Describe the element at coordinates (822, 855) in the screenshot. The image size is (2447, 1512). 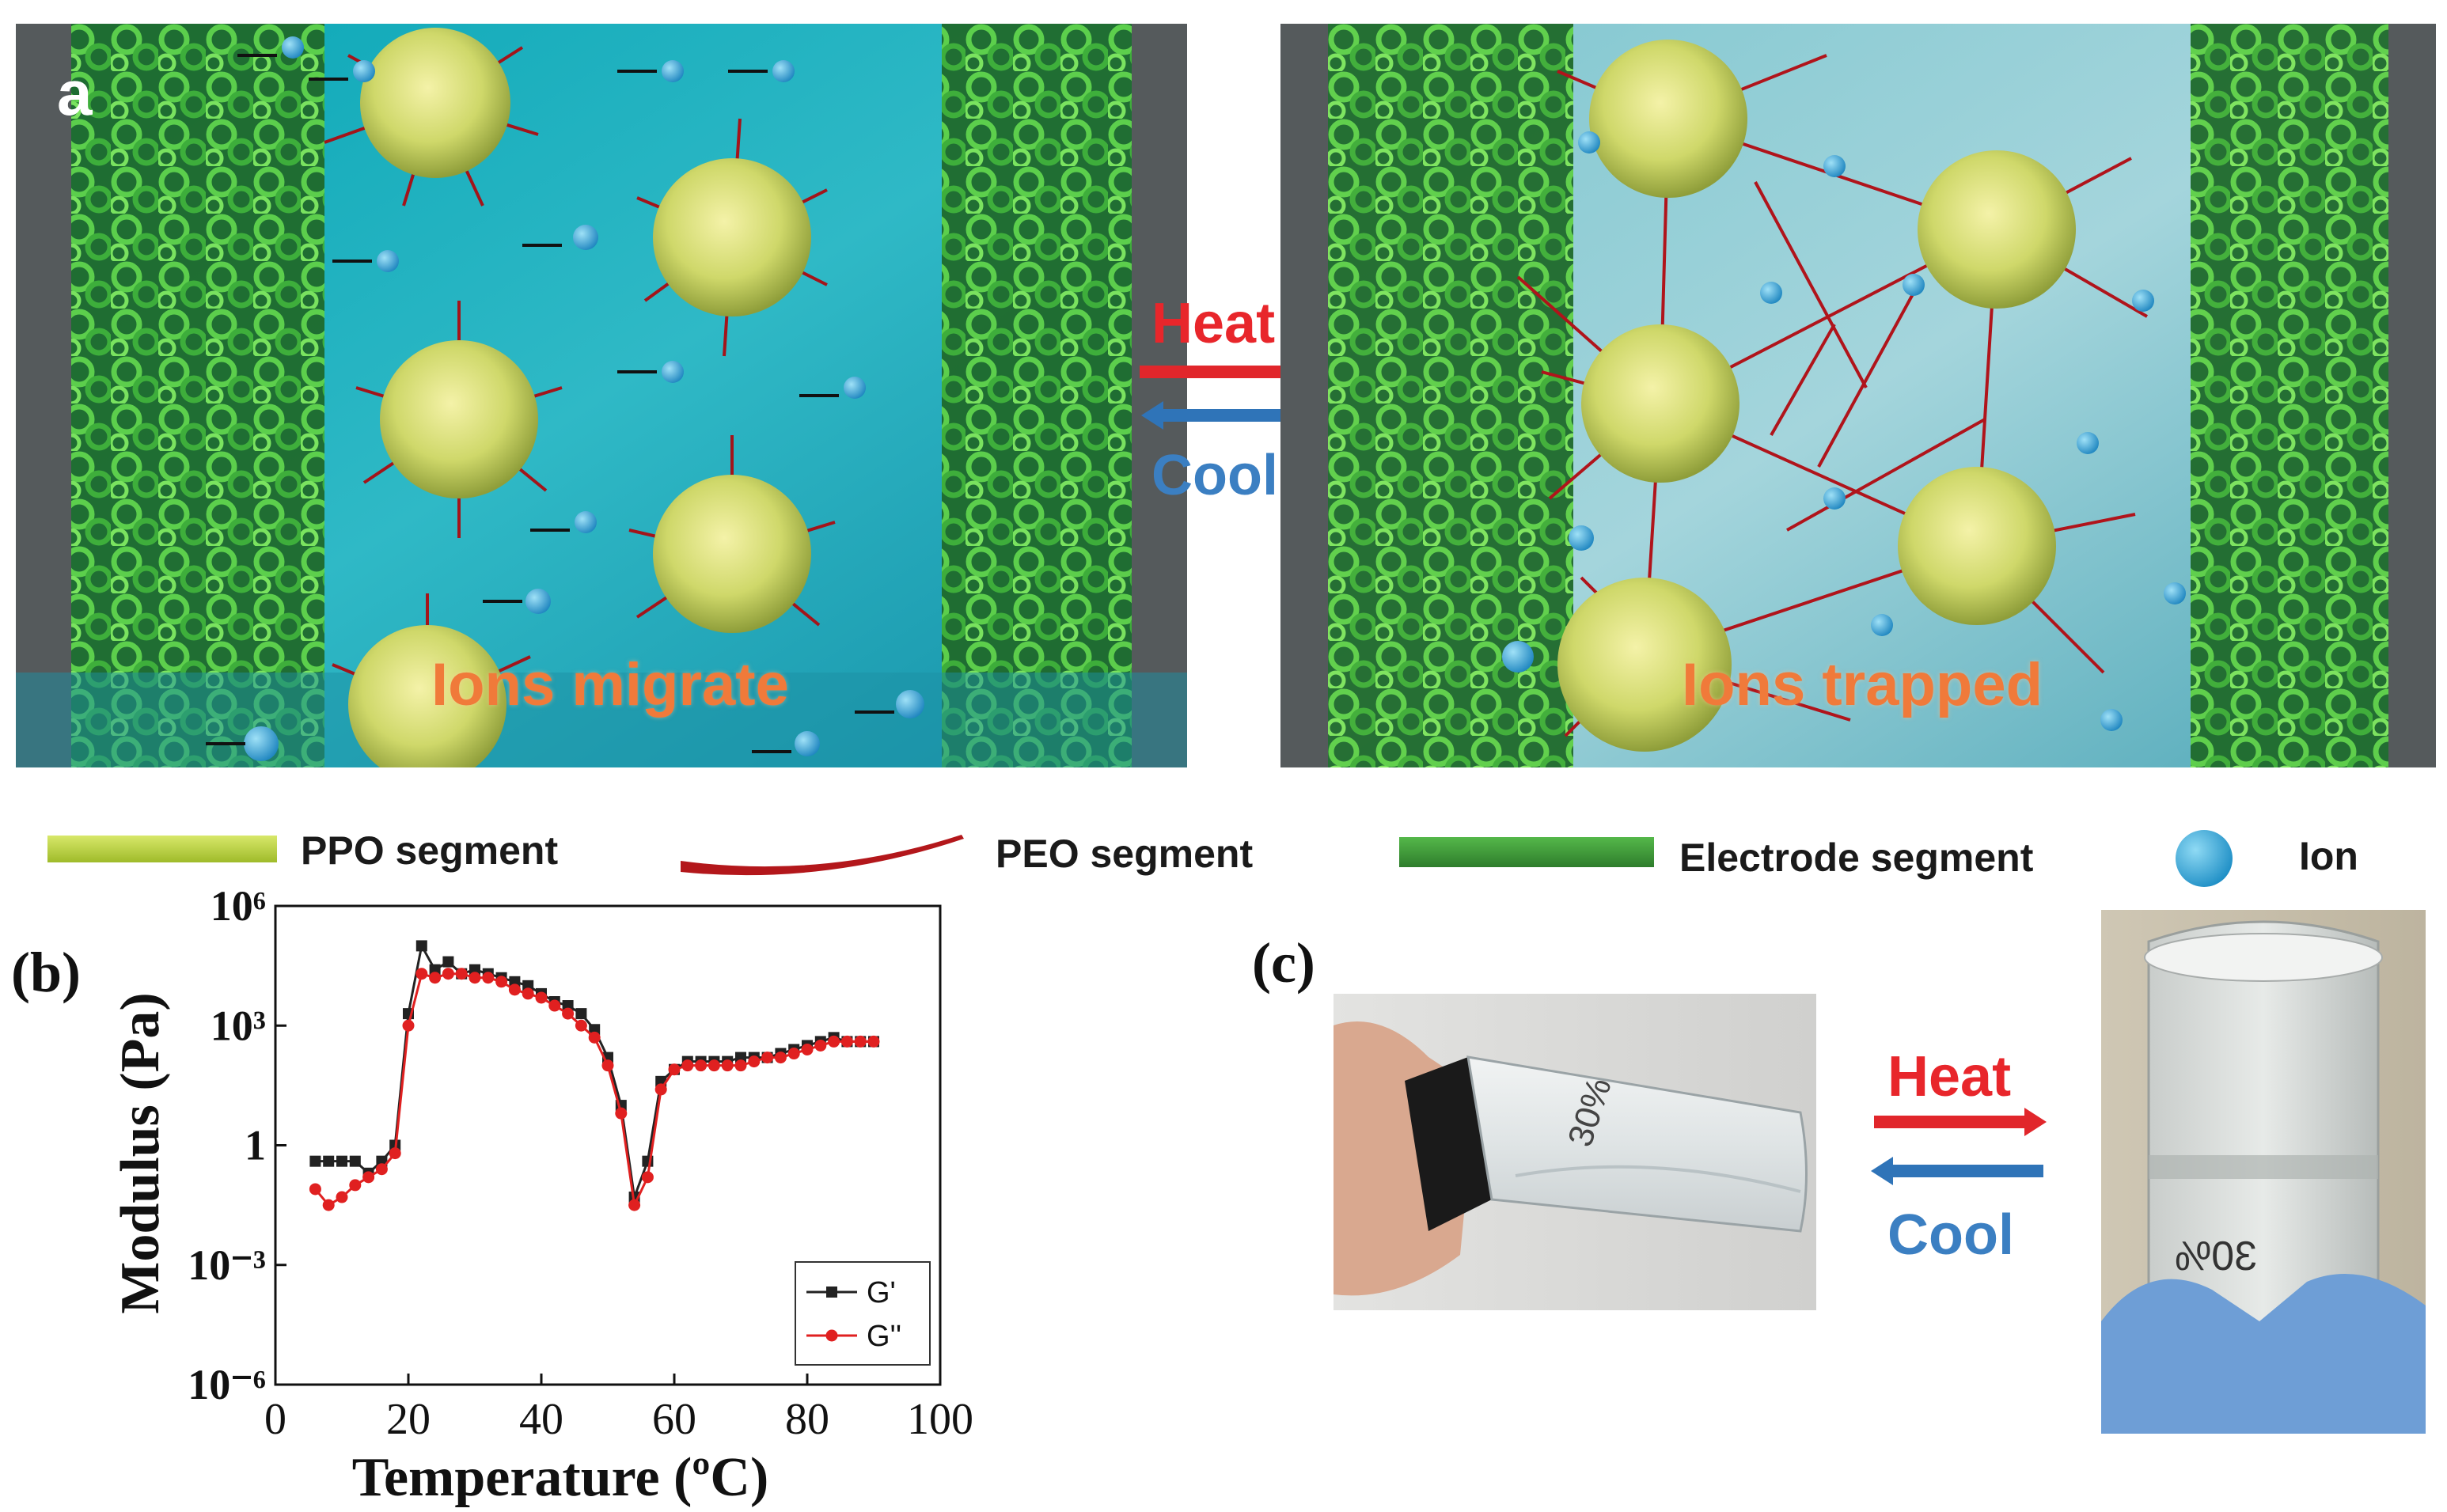
I see `legend-peo-swatch` at that location.